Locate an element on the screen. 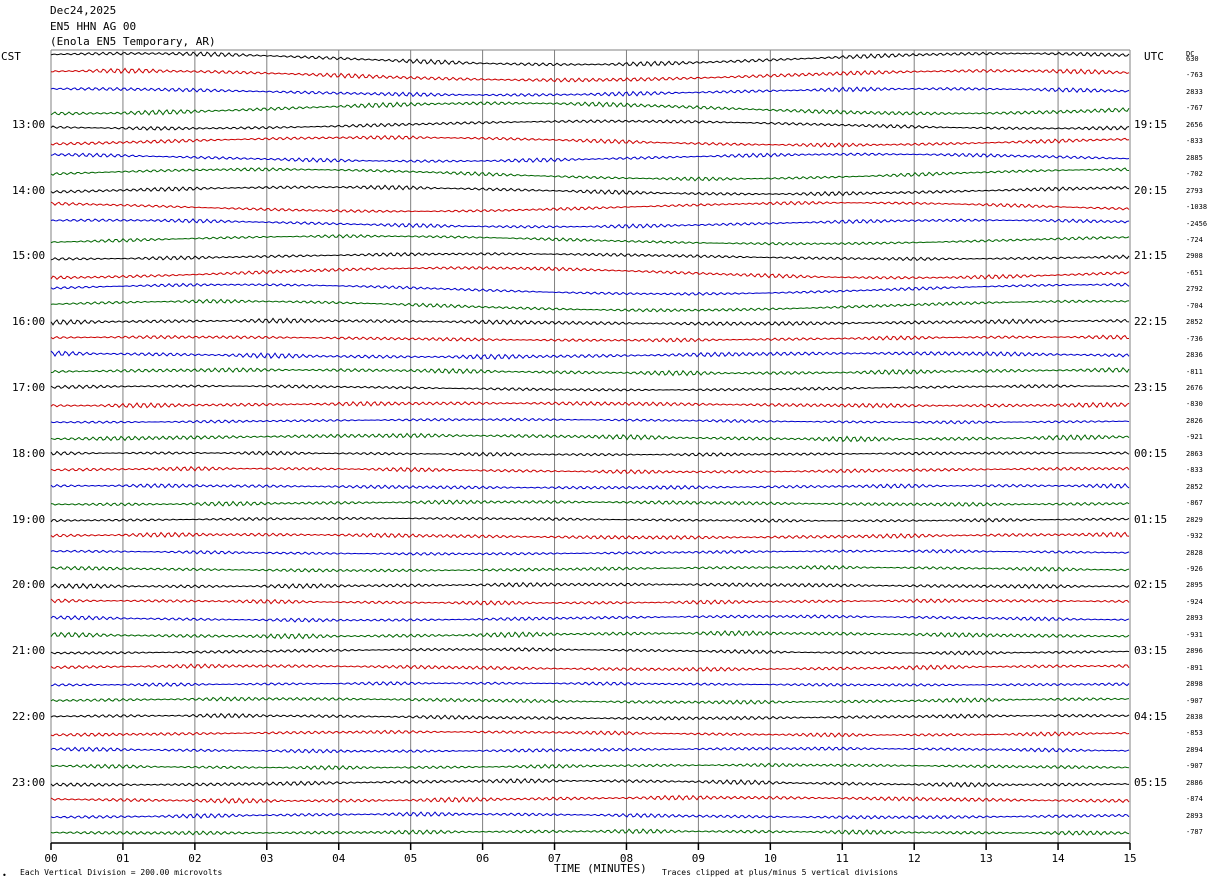 This screenshot has width=1210, height=886. dc-offset-label: 2838 is located at coordinates (1194, 717).